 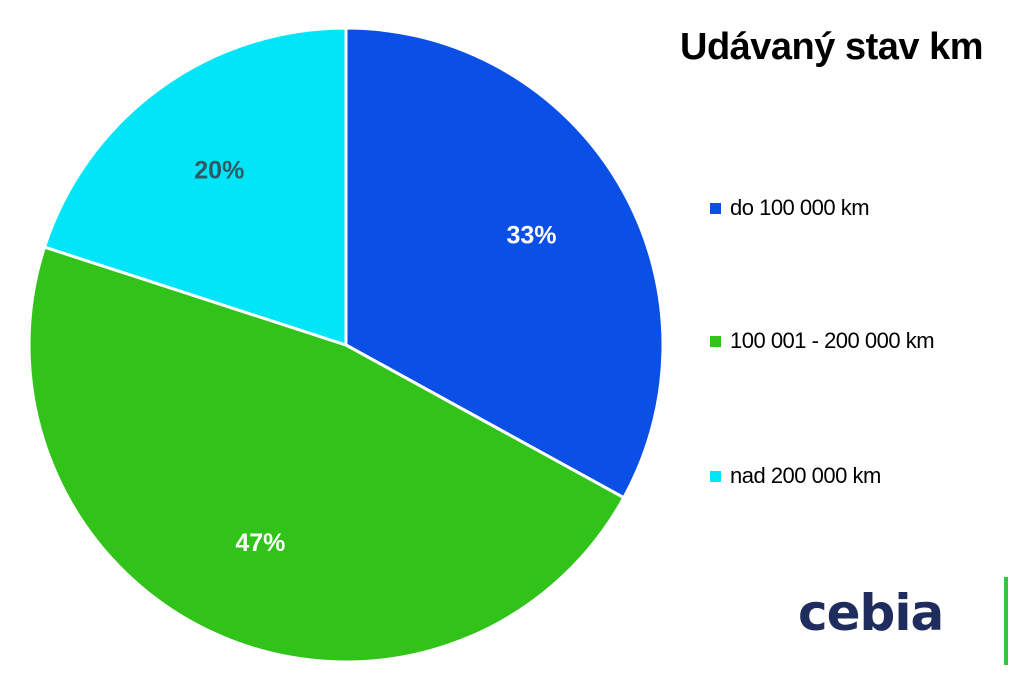 What do you see at coordinates (871, 613) in the screenshot?
I see `cebia-logo: cebia` at bounding box center [871, 613].